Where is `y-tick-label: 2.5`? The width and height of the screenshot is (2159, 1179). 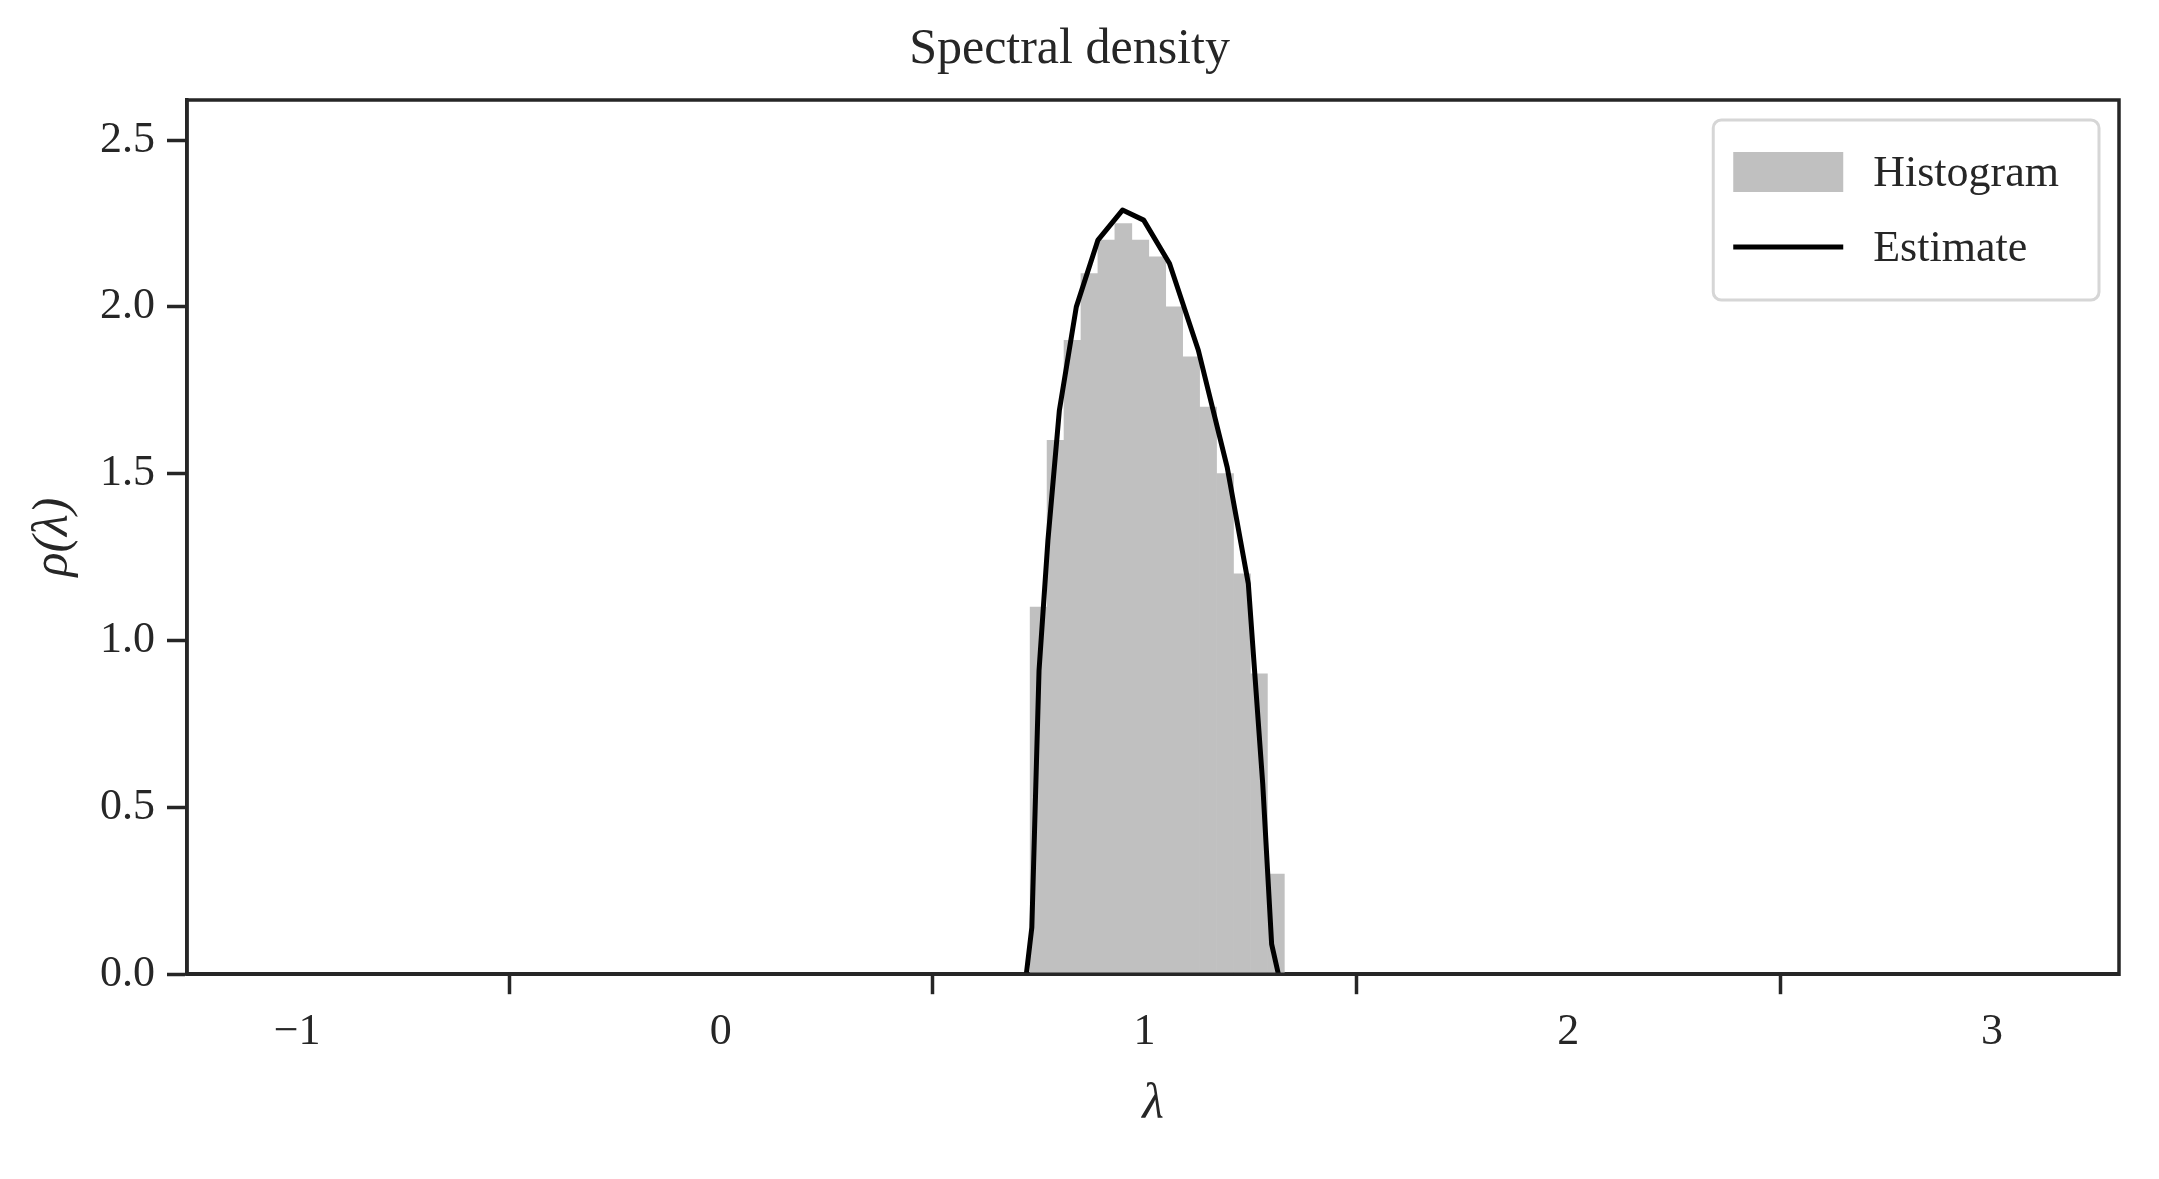
y-tick-label: 2.5 is located at coordinates (127, 137).